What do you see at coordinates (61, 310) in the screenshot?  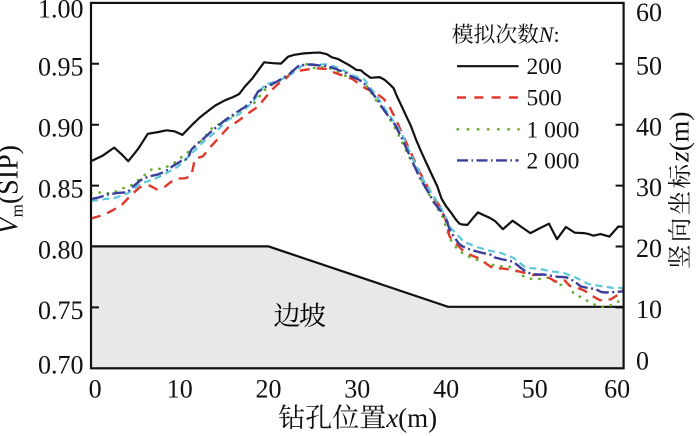 I see `svg-text: 0.75` at bounding box center [61, 310].